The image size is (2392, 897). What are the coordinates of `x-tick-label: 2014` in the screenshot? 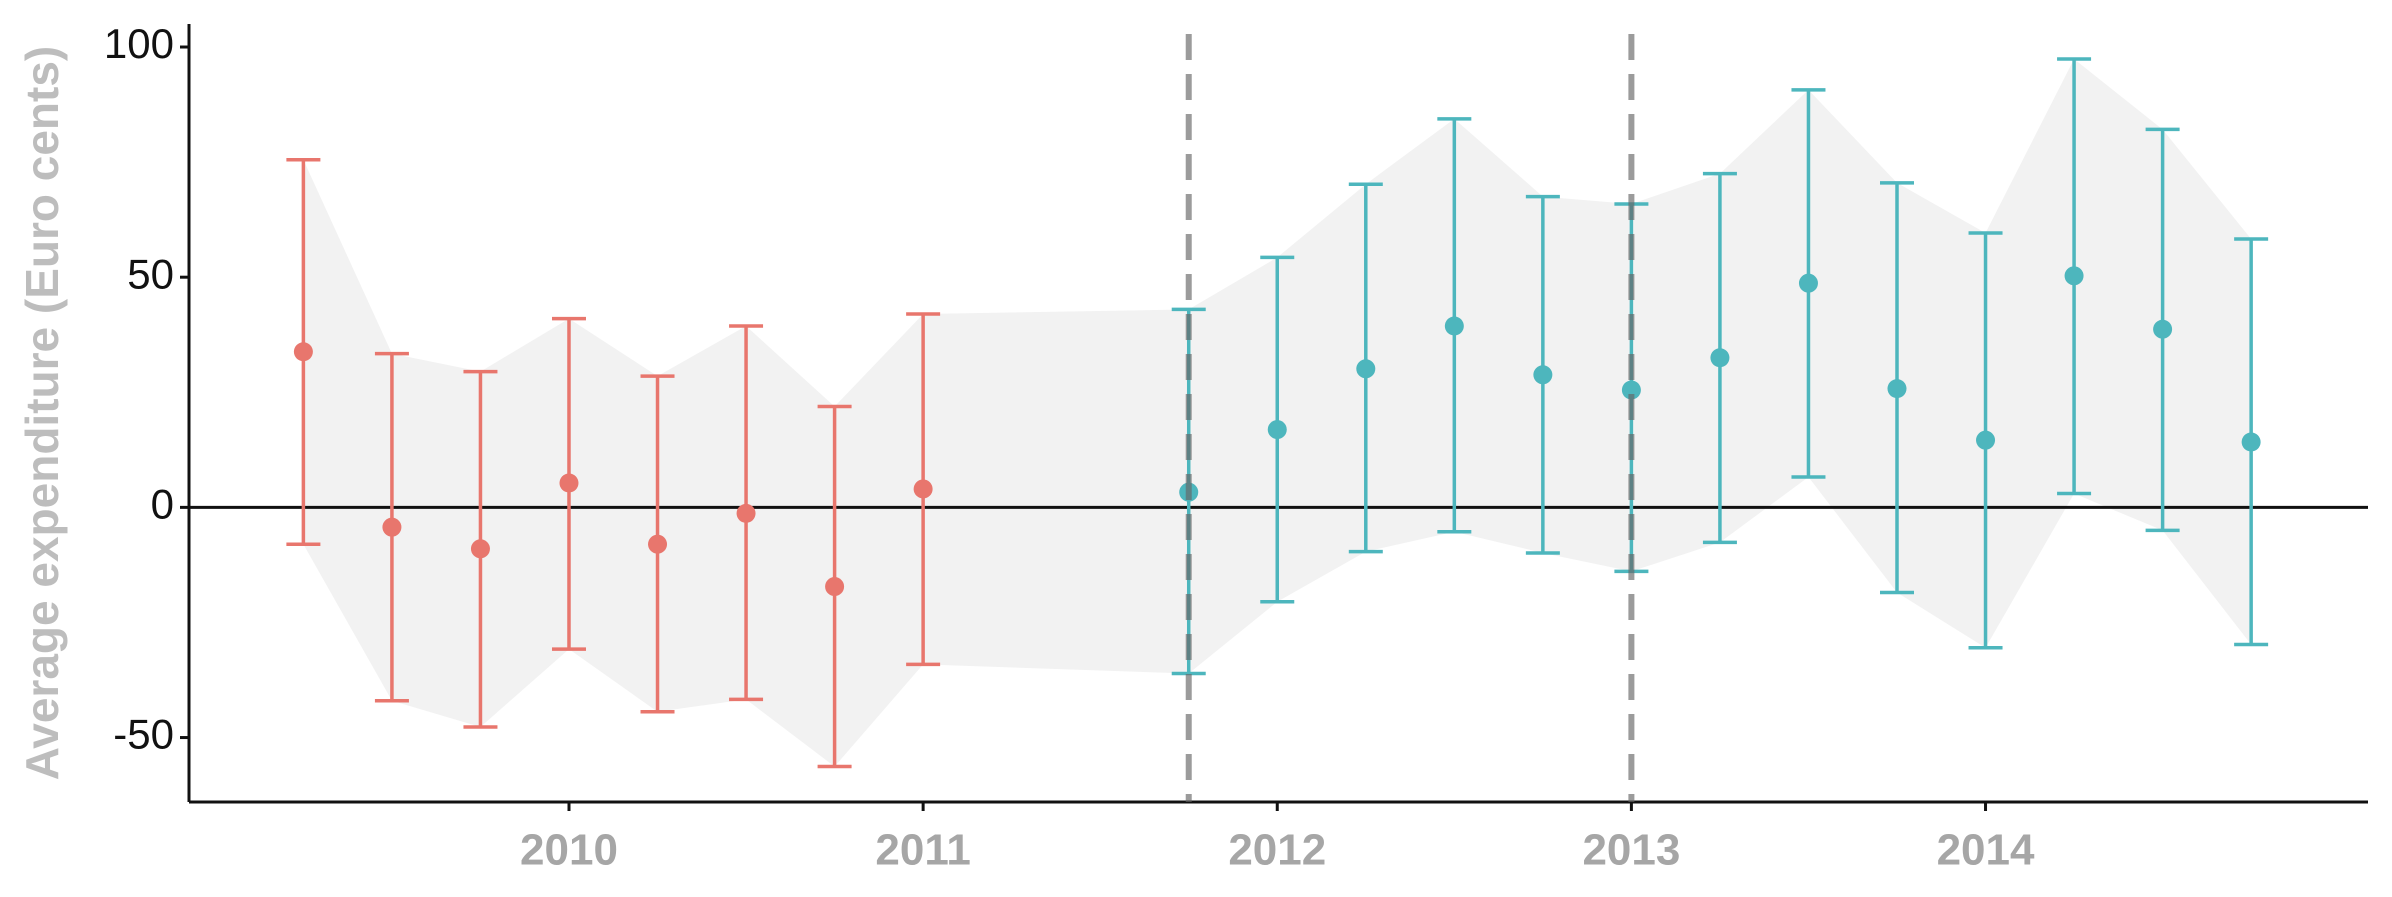 It's located at (1986, 850).